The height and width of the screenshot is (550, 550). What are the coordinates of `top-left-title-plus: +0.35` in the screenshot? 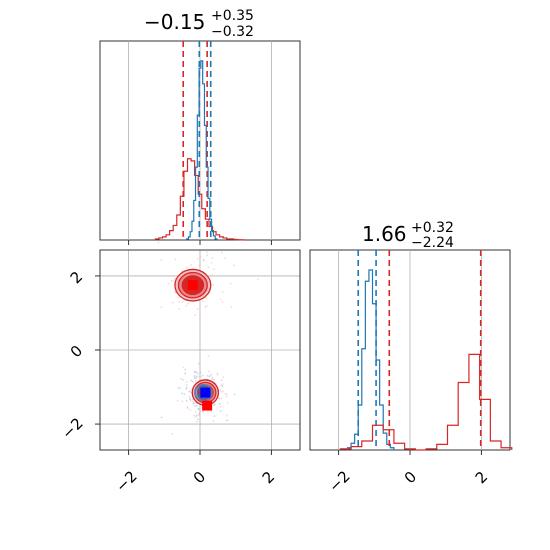 It's located at (232, 16).